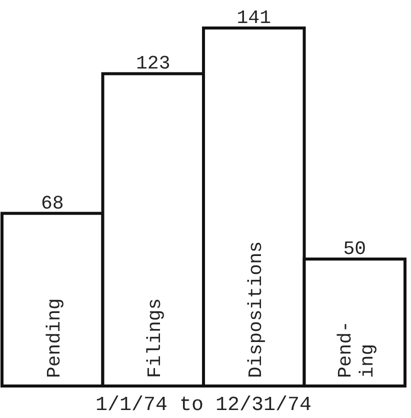  Describe the element at coordinates (253, 18) in the screenshot. I see `data-label: 141` at that location.